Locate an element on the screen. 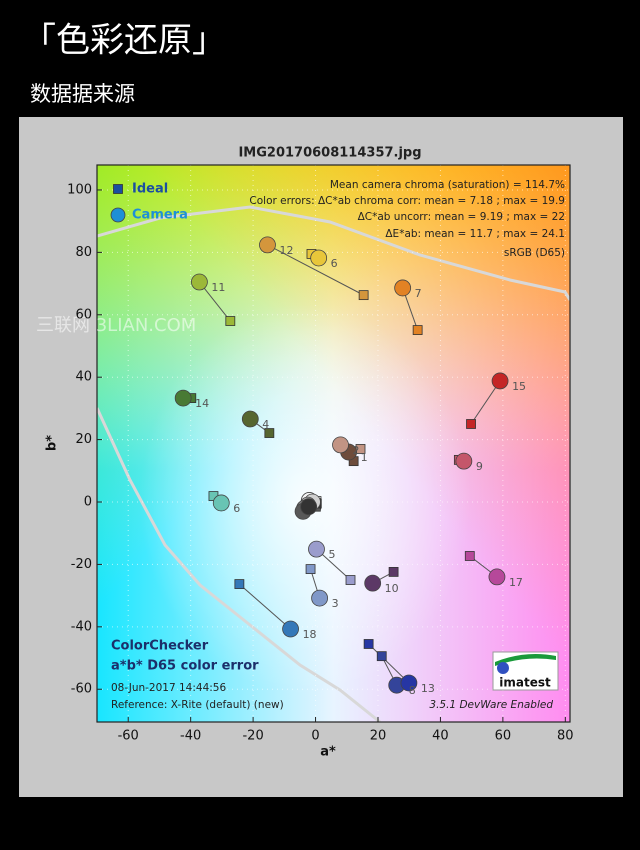 The height and width of the screenshot is (850, 640). y-axis-label: b* is located at coordinates (52, 443).